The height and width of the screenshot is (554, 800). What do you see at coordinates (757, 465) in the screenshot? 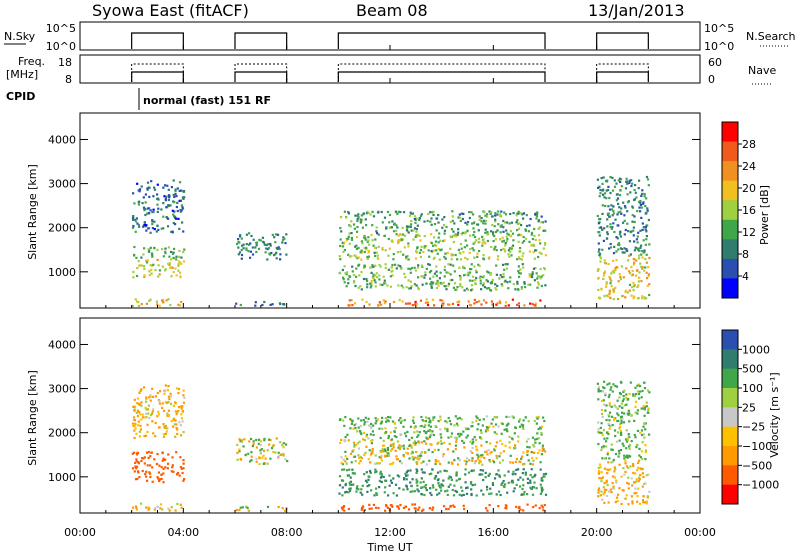
I see `colorbar-tick-label: −500` at bounding box center [757, 465].